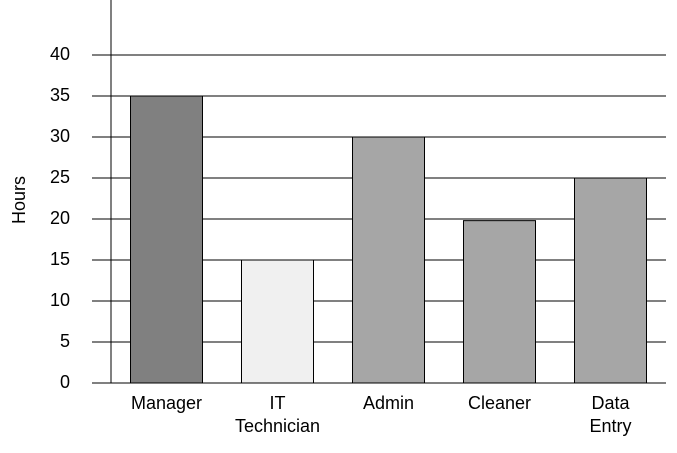  Describe the element at coordinates (60, 259) in the screenshot. I see `y-tick-label: 15` at that location.